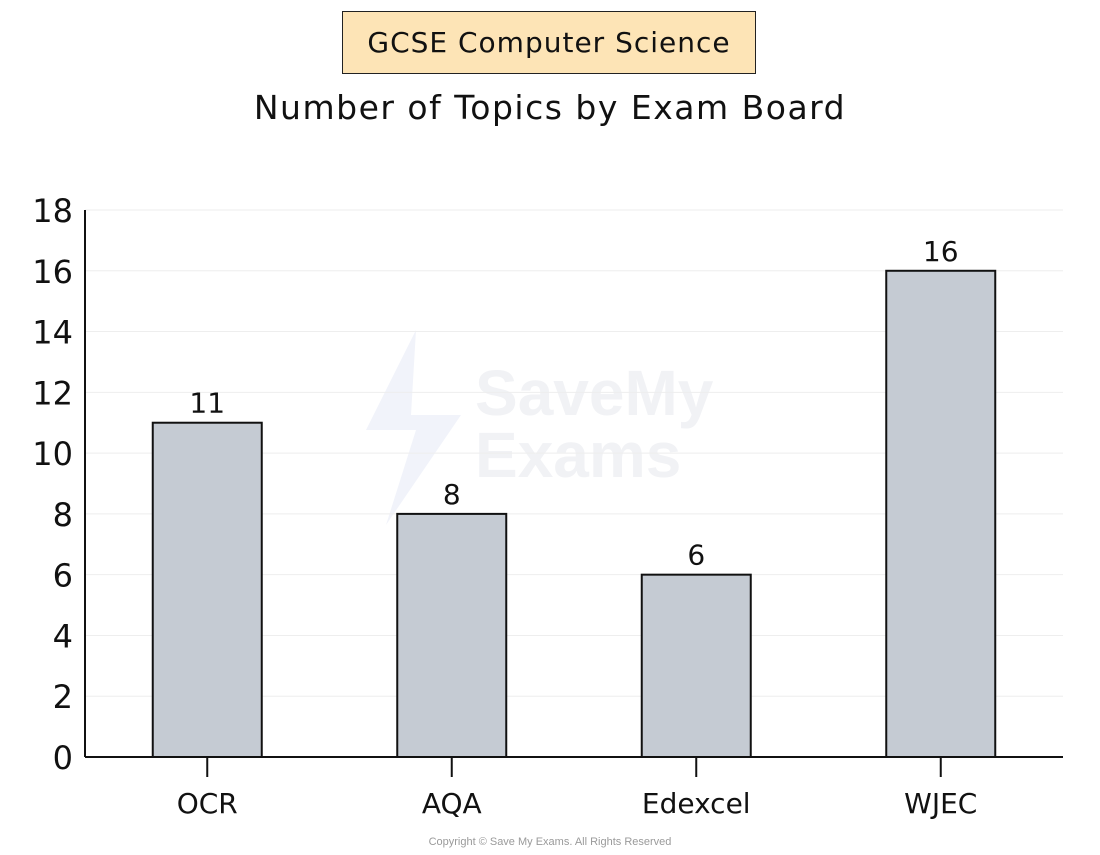 This screenshot has width=1100, height=855. Describe the element at coordinates (63, 697) in the screenshot. I see `y-tick-label: 2` at that location.